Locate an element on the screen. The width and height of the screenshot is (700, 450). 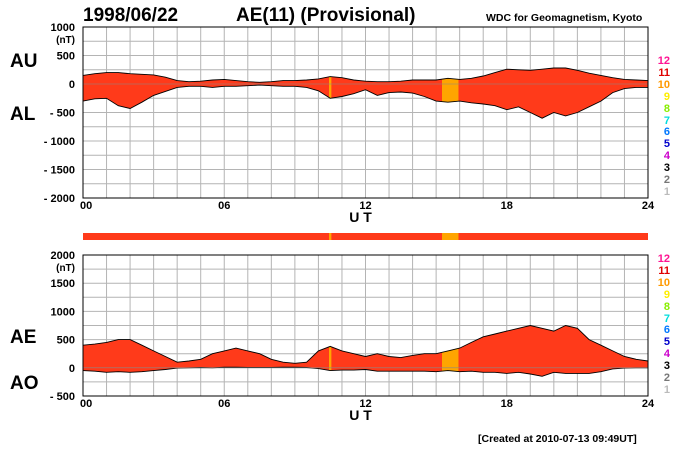
station-coverage-bar is located at coordinates (365, 236).